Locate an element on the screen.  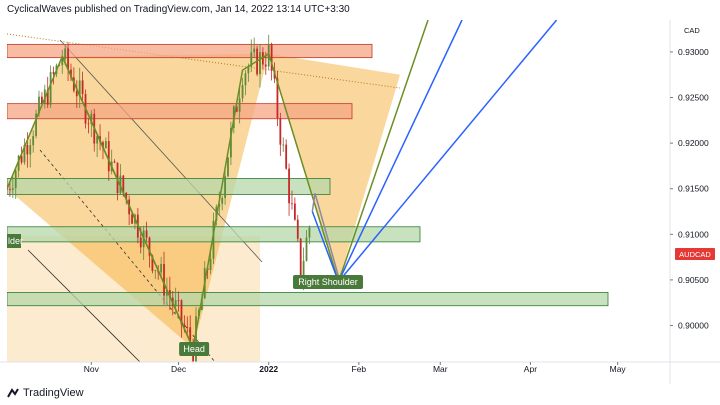
tradingview-logo-icon is located at coordinates (13, 393).